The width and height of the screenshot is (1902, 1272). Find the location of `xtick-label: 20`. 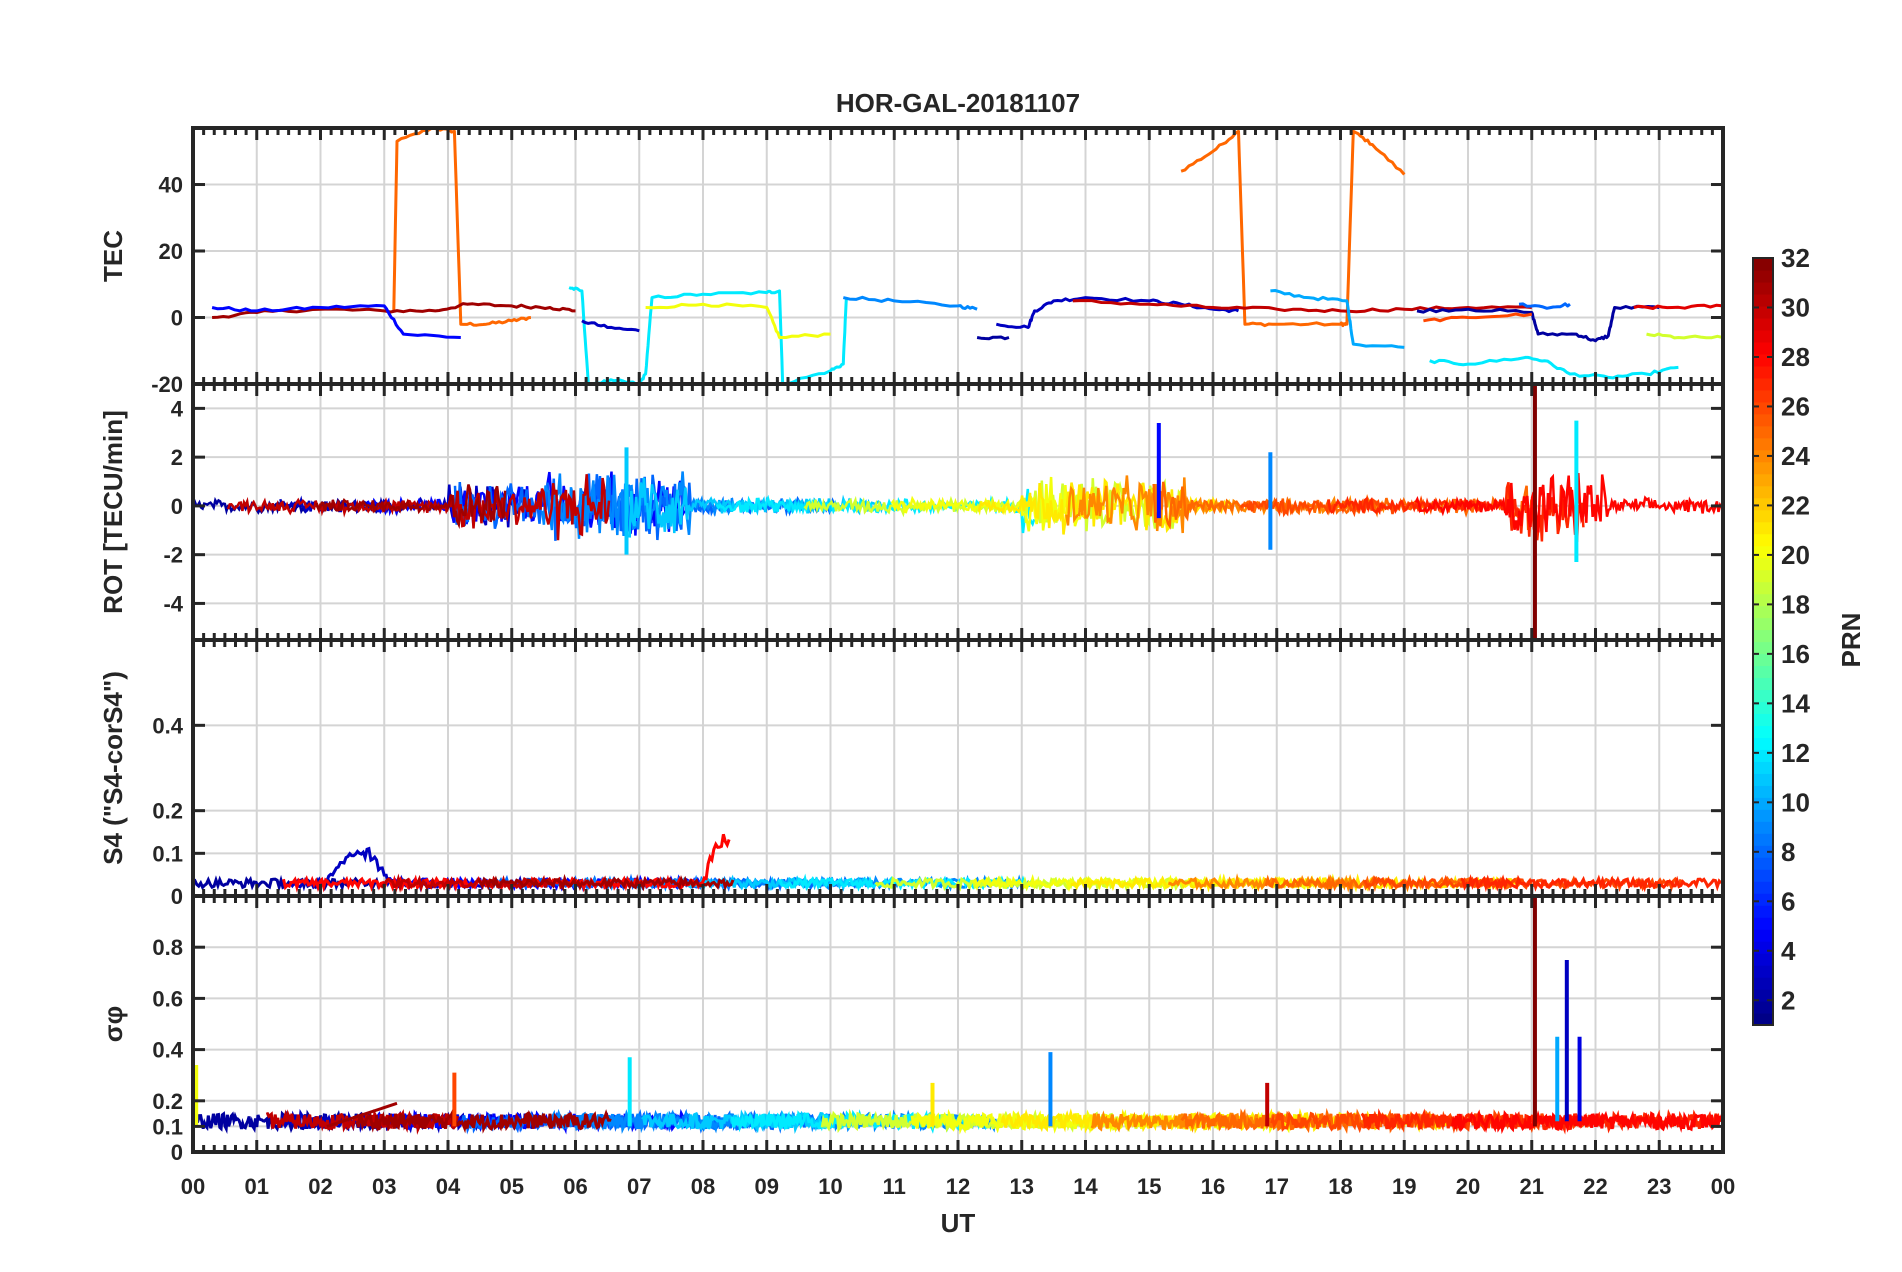

xtick-label: 20 is located at coordinates (1468, 1186).